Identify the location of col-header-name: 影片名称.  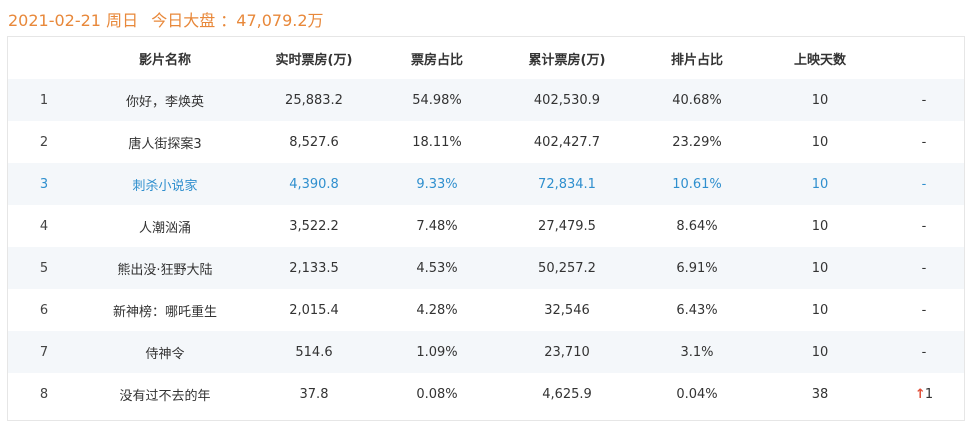
(165, 58).